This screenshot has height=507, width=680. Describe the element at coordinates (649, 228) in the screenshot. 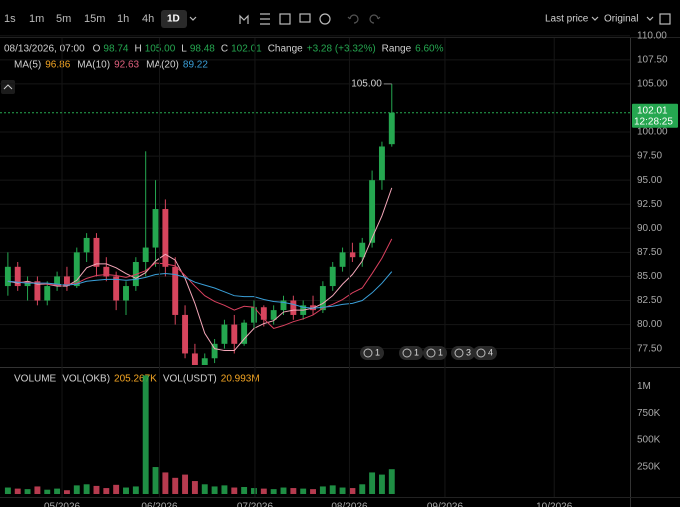

I see `y-tick-label: 90.00` at that location.